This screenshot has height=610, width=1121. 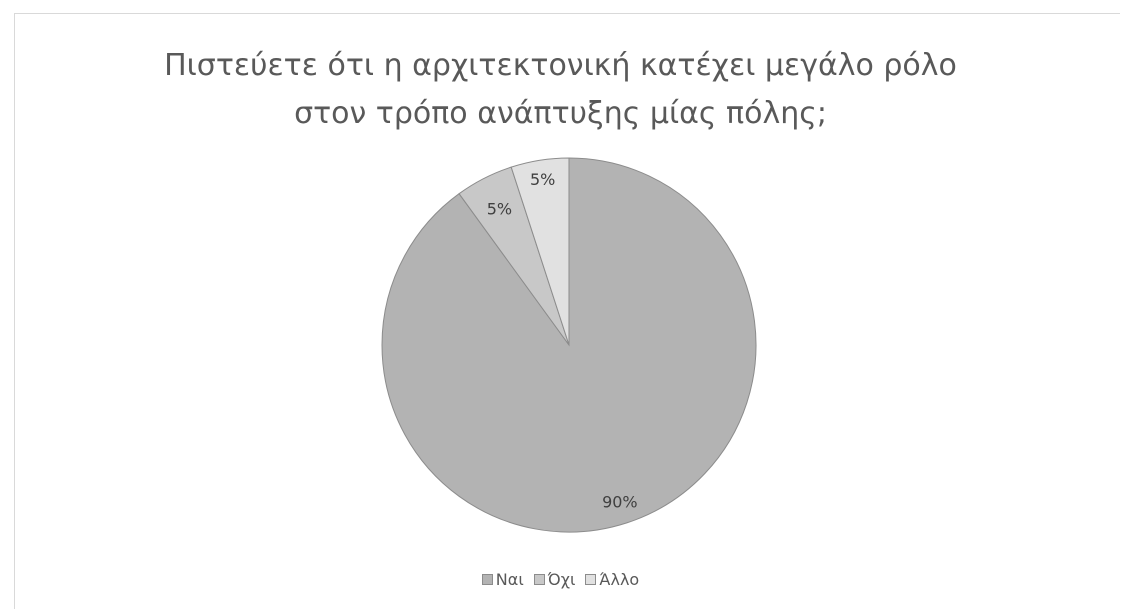 I want to click on data-label-3: 5%, so click(x=542, y=179).